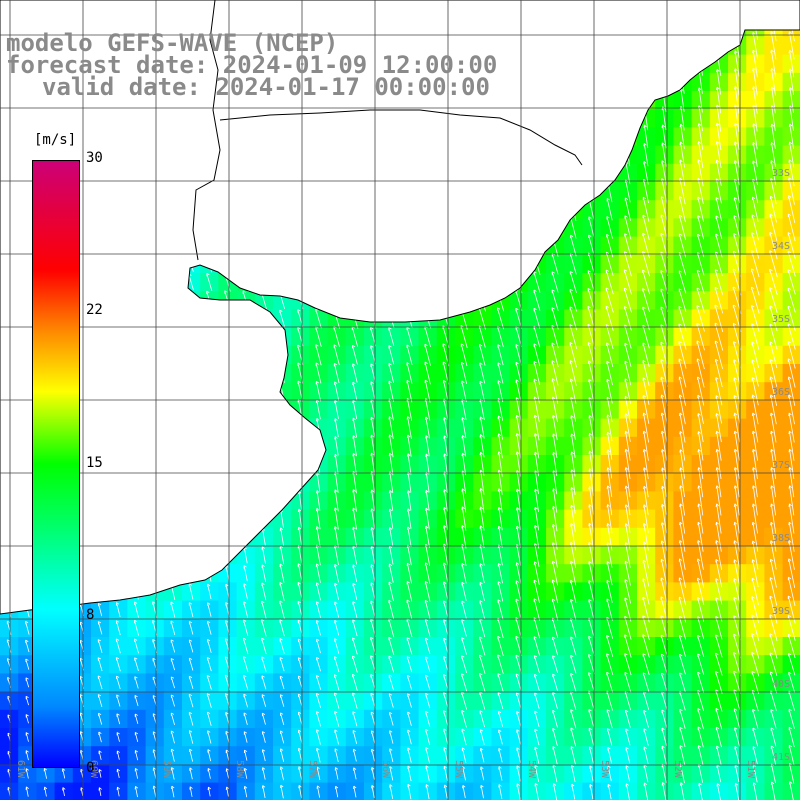 The width and height of the screenshot is (800, 800). Describe the element at coordinates (458, 769) in the screenshot. I see `lon-label: 55W` at that location.